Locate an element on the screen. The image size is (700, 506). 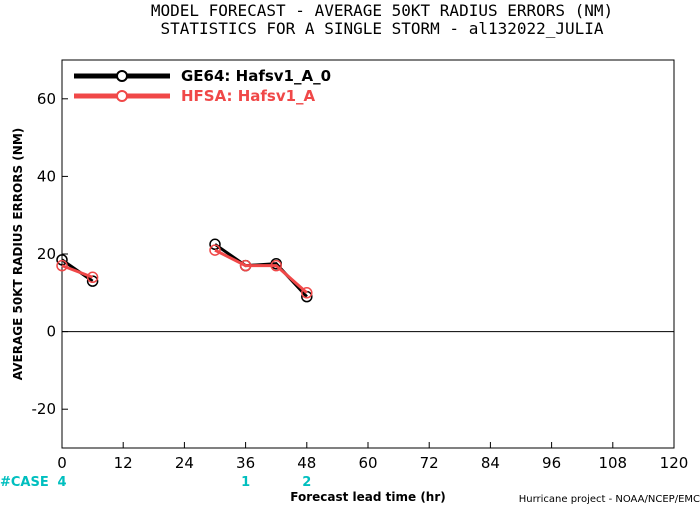
x-tick-label: 12 is located at coordinates (123, 463).